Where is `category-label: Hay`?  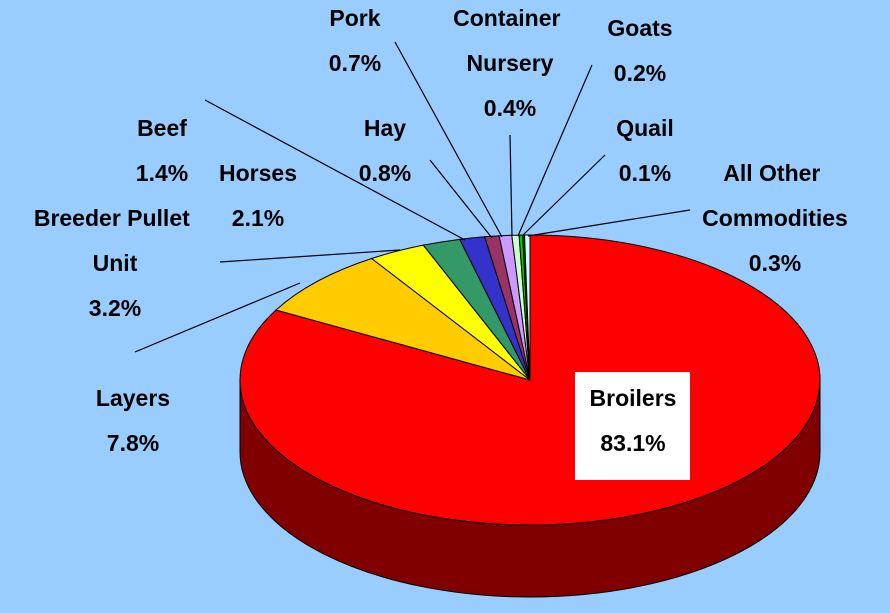
category-label: Hay is located at coordinates (385, 128).